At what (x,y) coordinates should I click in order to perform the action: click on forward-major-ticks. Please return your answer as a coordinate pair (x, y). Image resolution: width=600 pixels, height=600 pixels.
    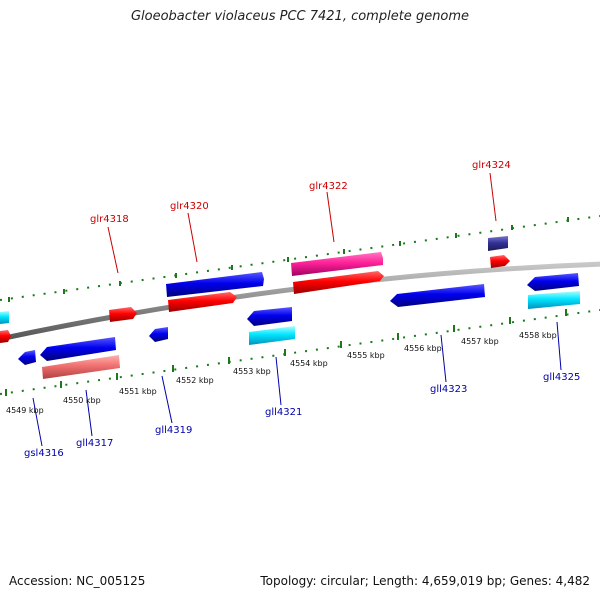
    Looking at the image, I should click on (288, 259).